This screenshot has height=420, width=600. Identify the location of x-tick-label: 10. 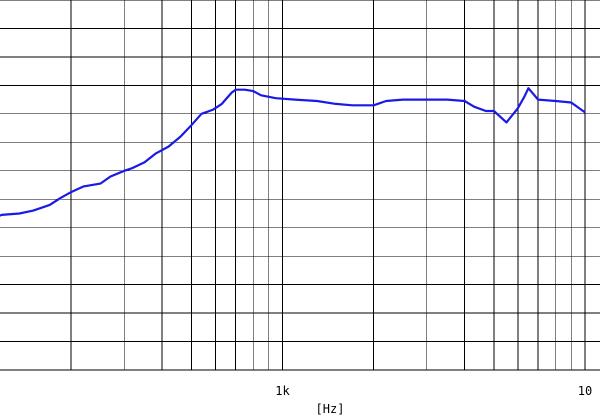
(585, 391).